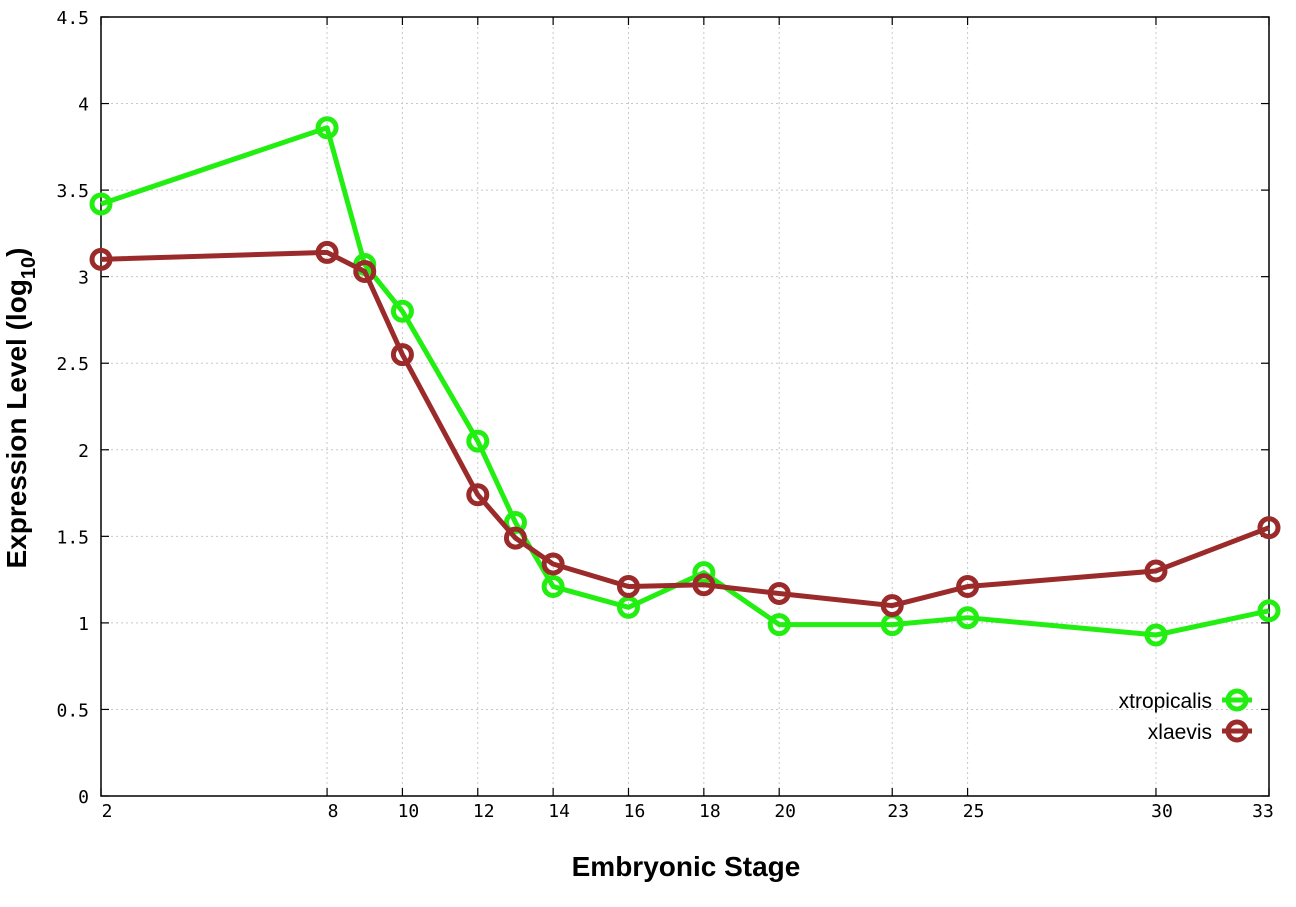 Image resolution: width=1296 pixels, height=907 pixels. What do you see at coordinates (72, 191) in the screenshot?
I see `y-tick-label: 3.5` at bounding box center [72, 191].